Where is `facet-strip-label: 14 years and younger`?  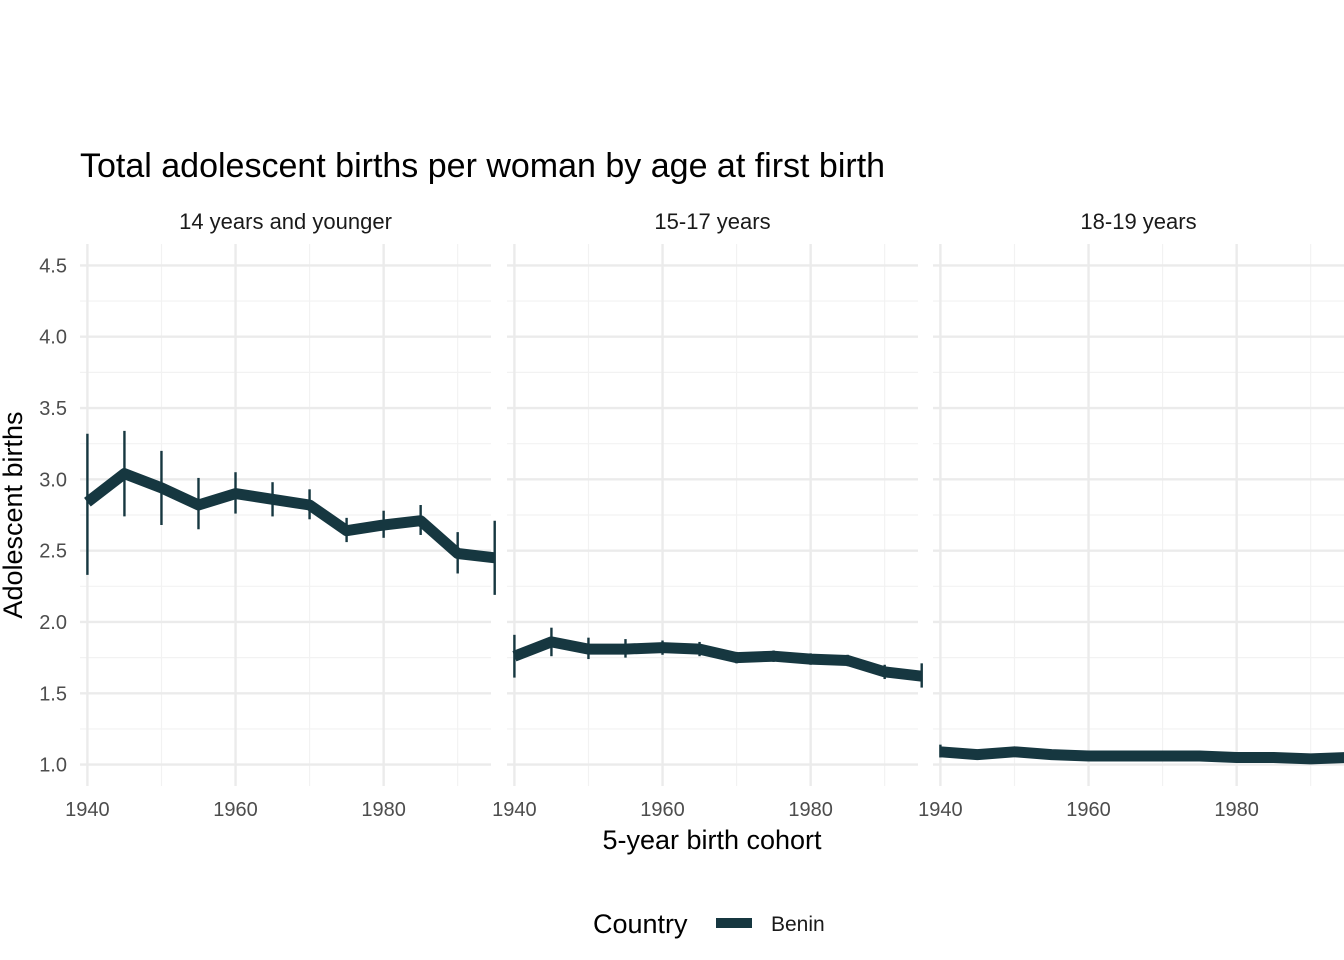 facet-strip-label: 14 years and younger is located at coordinates (285, 221).